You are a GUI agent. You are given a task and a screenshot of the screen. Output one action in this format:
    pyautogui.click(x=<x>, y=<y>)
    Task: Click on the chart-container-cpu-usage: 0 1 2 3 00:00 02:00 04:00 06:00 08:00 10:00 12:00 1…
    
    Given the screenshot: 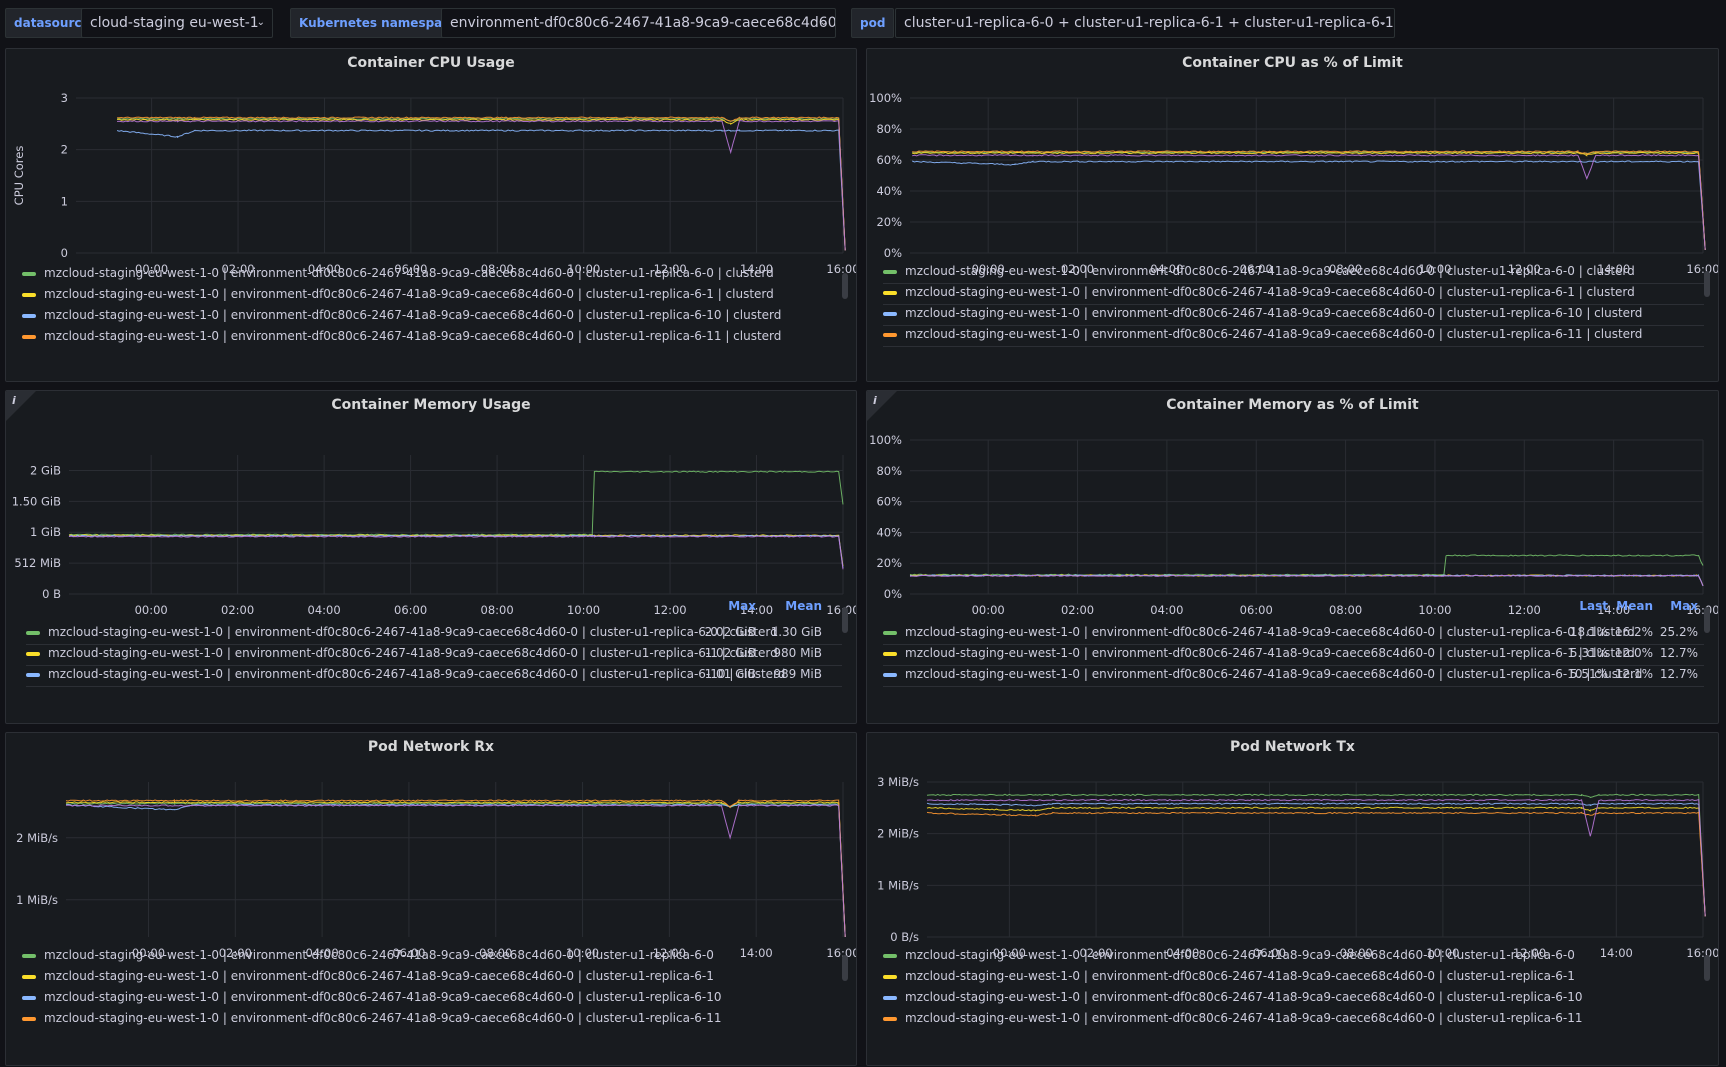 What is the action you would take?
    pyautogui.click(x=431, y=165)
    